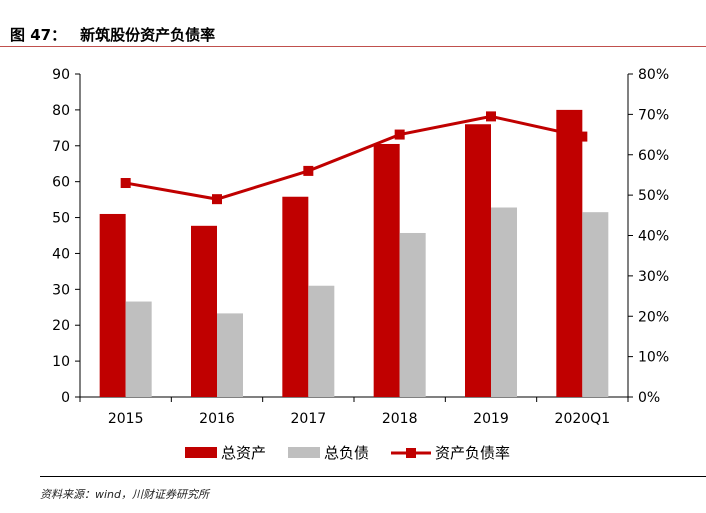 The height and width of the screenshot is (513, 706). I want to click on source-rule, so click(373, 476).